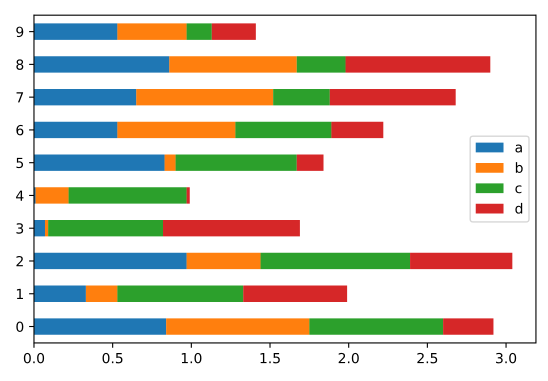  I want to click on y-tick-label: 5, so click(20, 163).